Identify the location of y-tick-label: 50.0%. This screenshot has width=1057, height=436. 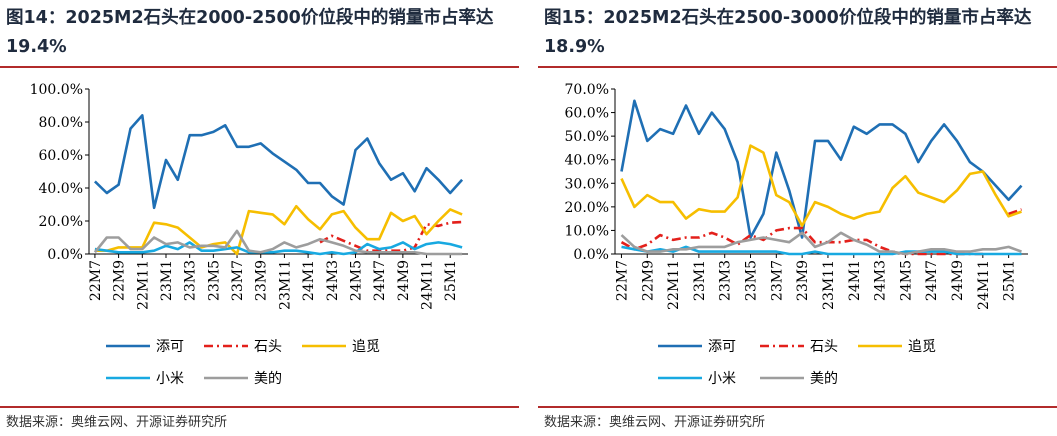
(587, 137).